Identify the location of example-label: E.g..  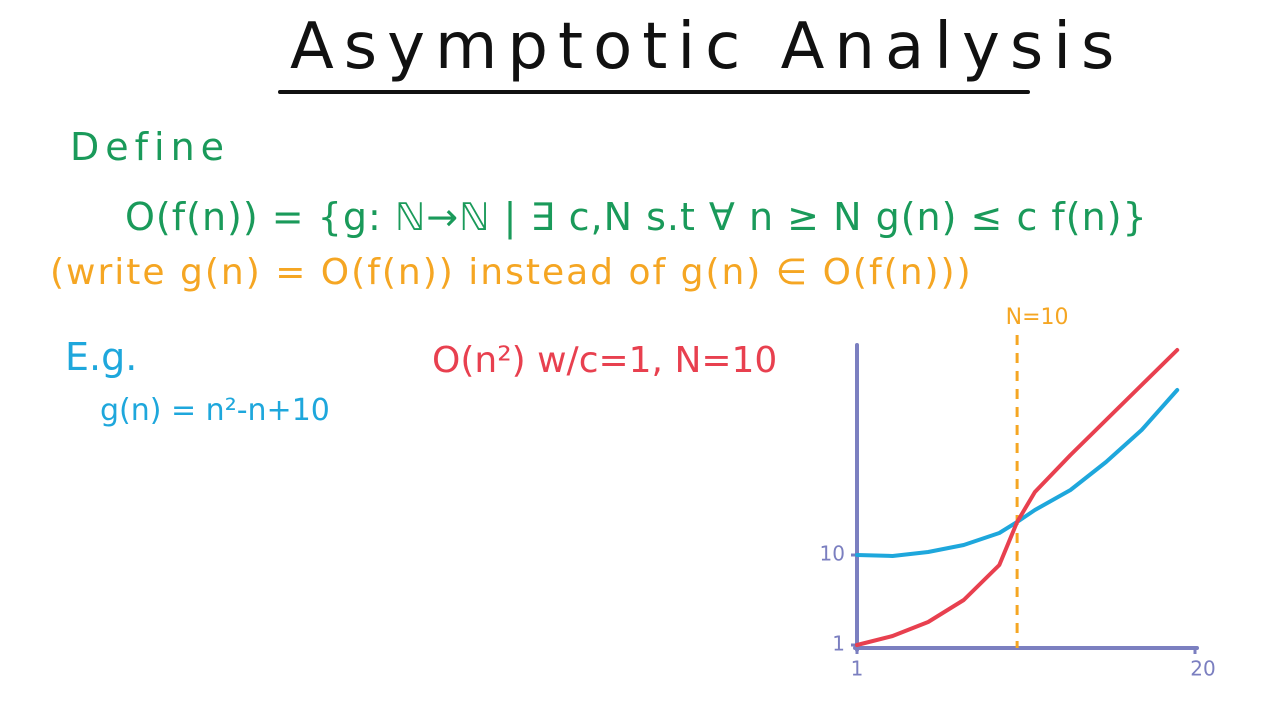
(101, 357).